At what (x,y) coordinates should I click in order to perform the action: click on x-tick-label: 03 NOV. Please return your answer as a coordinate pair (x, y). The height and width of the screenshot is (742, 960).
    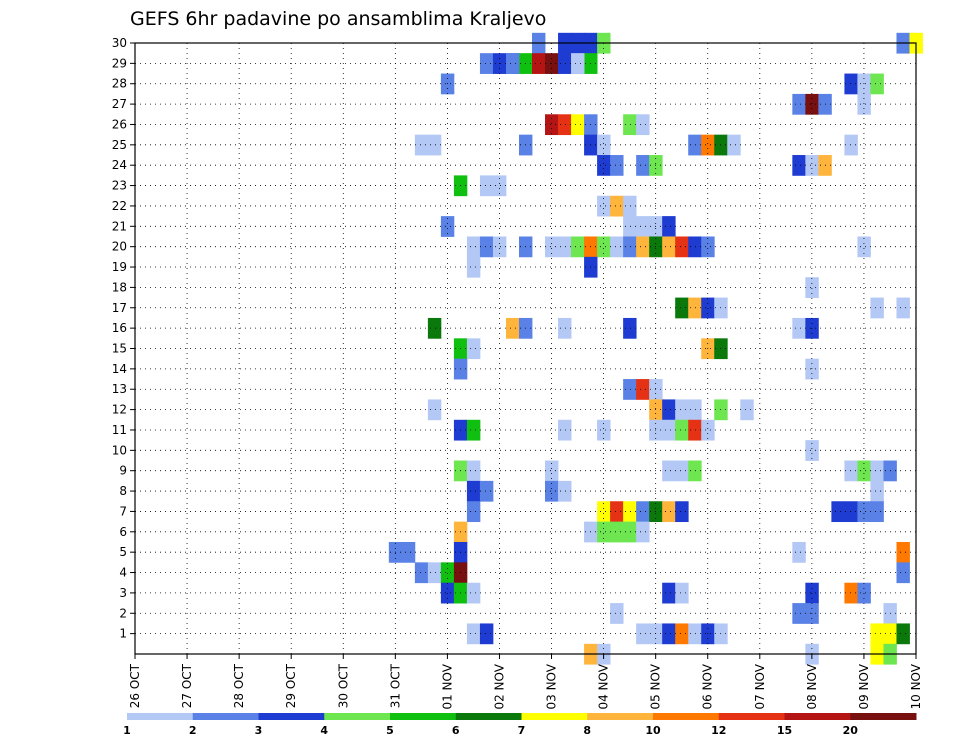
    Looking at the image, I should click on (552, 686).